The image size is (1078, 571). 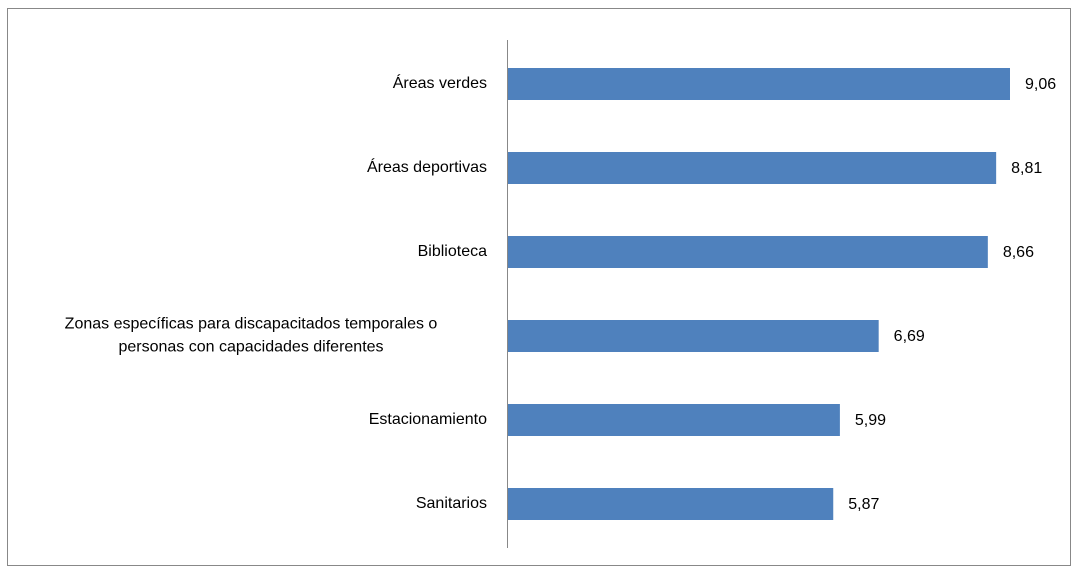 What do you see at coordinates (428, 419) in the screenshot?
I see `y-tick-label: Estacionamiento` at bounding box center [428, 419].